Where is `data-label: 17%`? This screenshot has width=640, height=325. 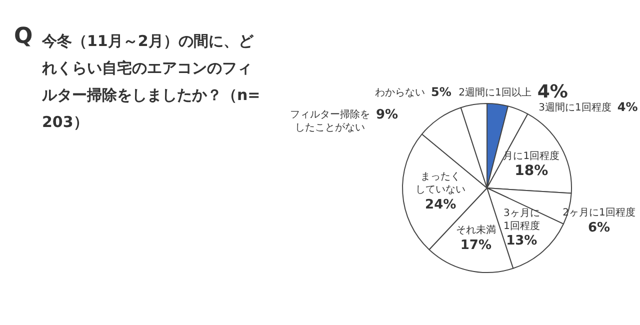 data-label: 17% is located at coordinates (476, 245).